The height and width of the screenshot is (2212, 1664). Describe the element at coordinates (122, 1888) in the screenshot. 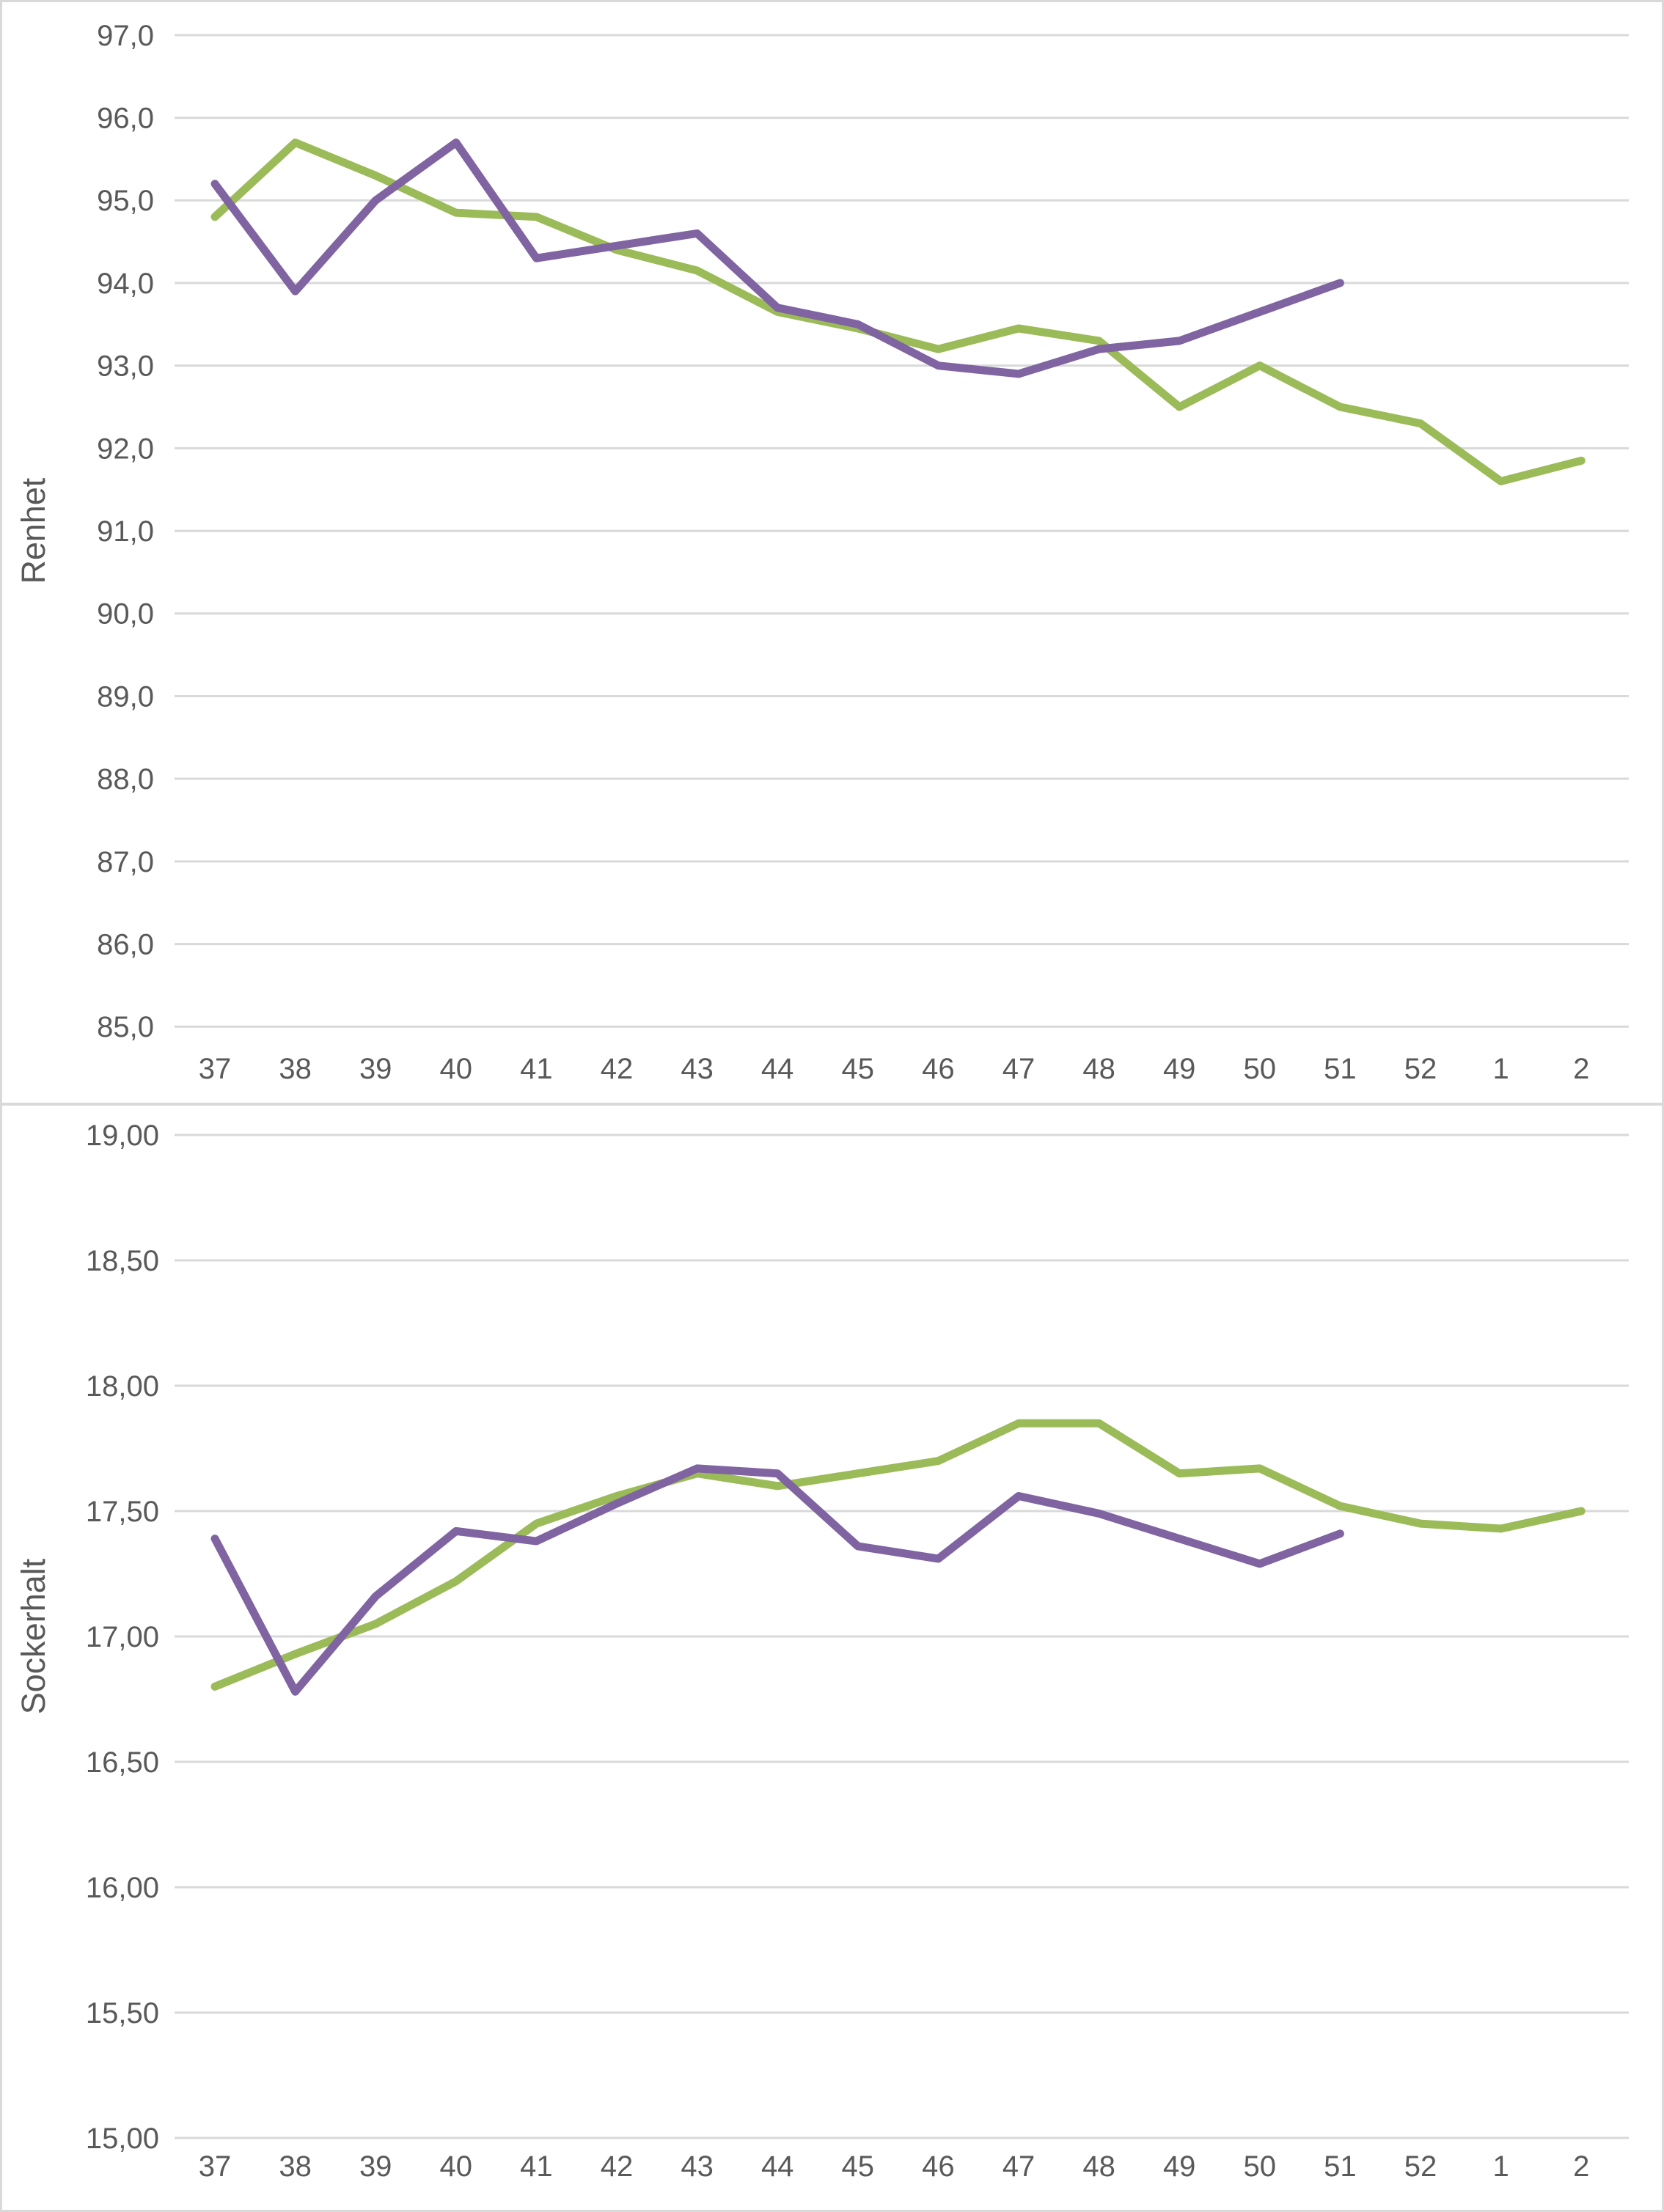

I see `y-tick-label: 16,00` at that location.